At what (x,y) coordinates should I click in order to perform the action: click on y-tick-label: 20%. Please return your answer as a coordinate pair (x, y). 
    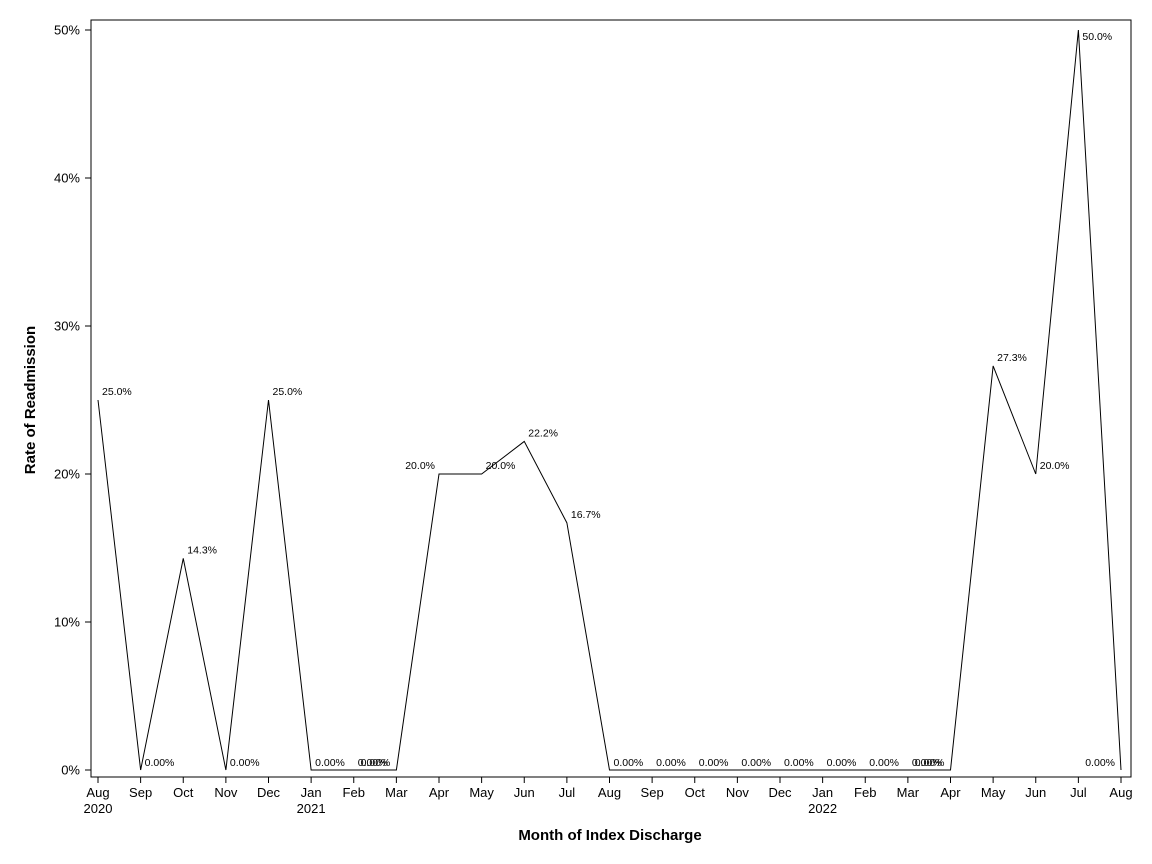
    Looking at the image, I should click on (67, 474).